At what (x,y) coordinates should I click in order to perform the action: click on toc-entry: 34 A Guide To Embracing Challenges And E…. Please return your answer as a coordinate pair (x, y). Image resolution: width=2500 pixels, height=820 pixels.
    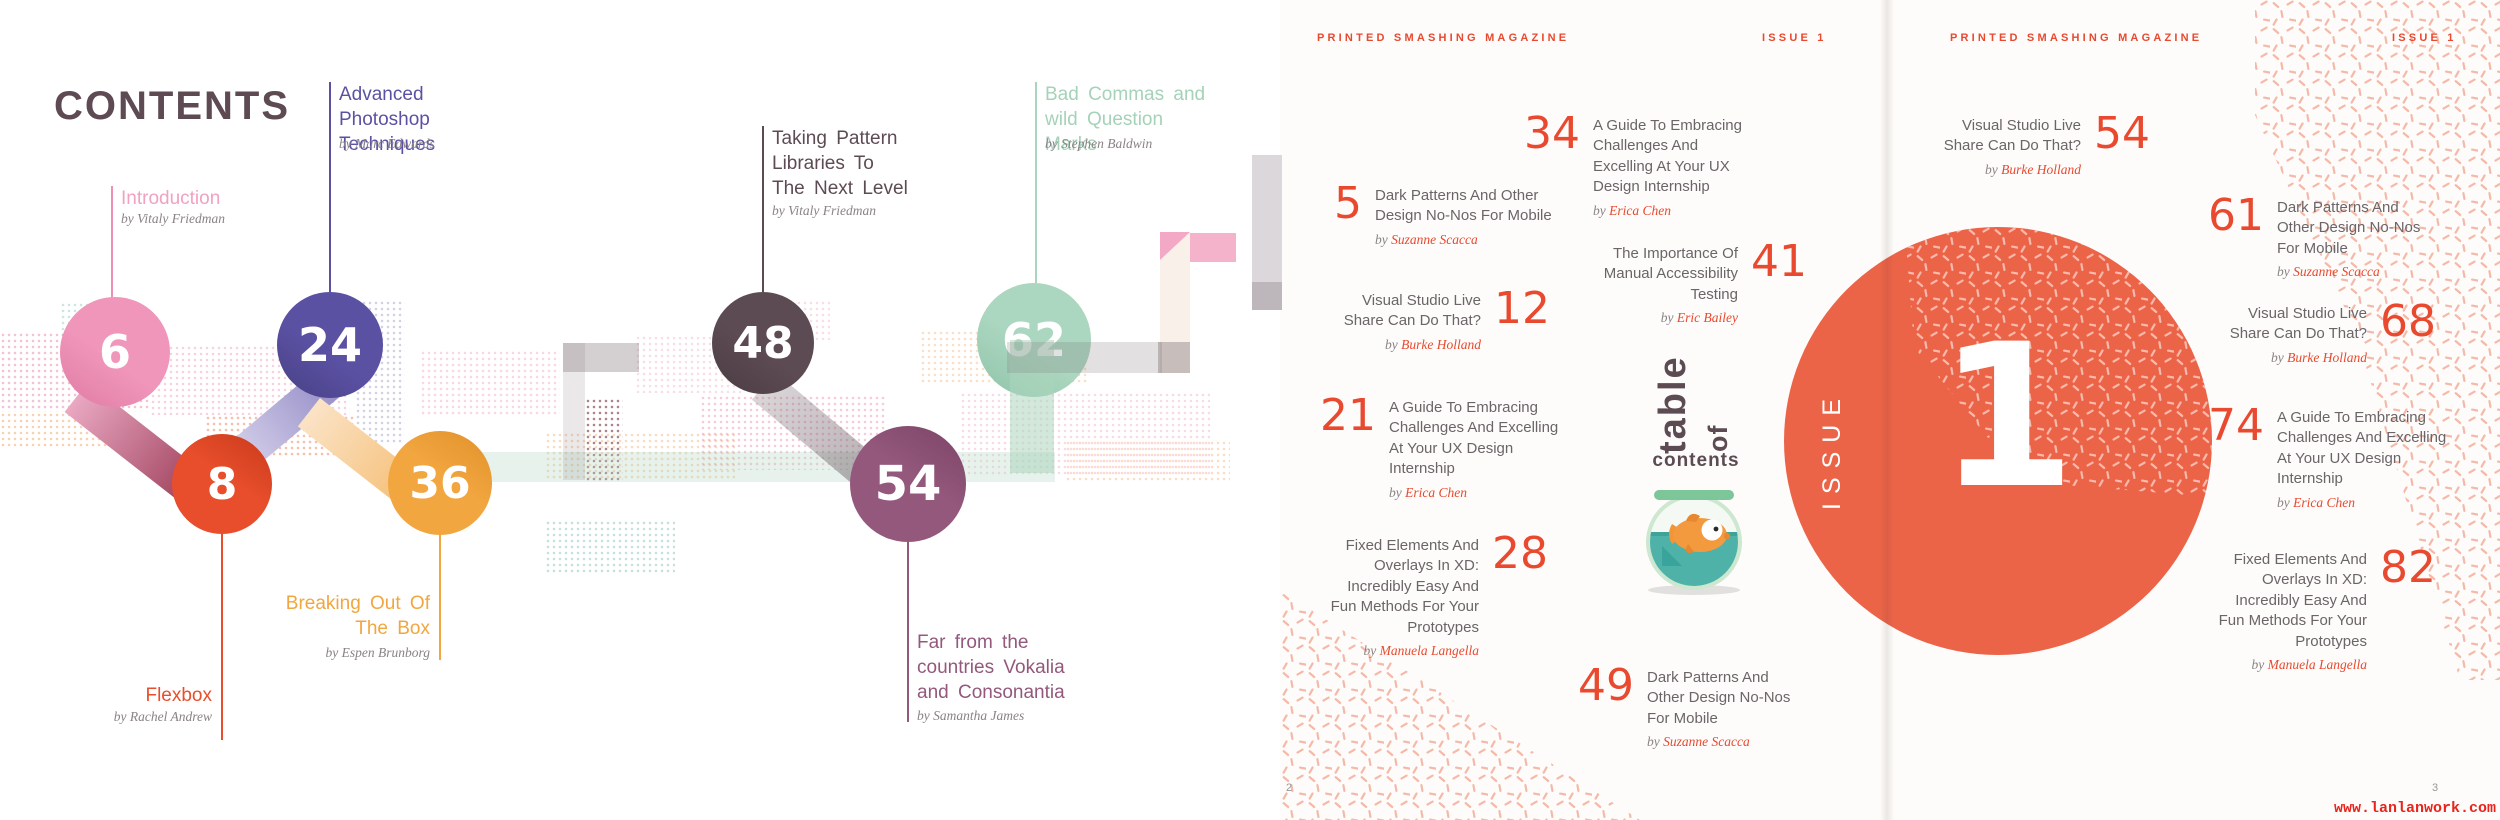
    Looking at the image, I should click on (1634, 163).